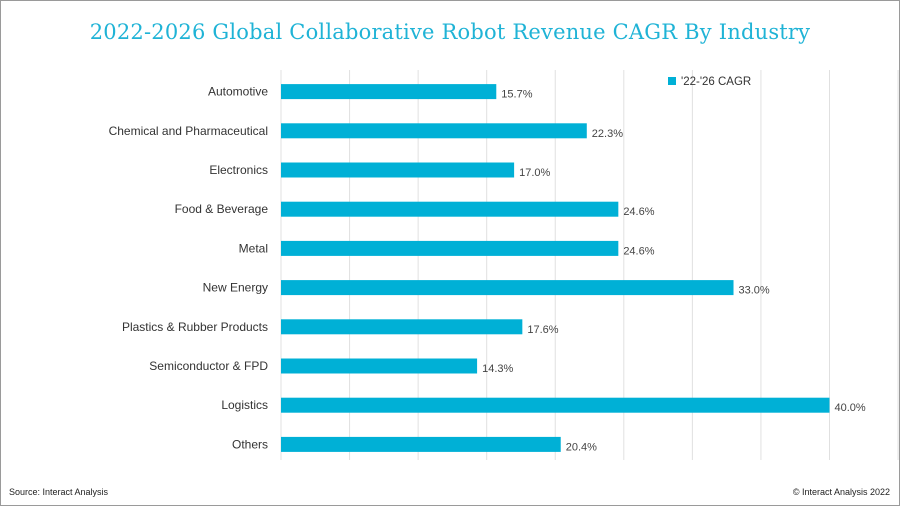  I want to click on source-note: Source: Interact Analysis, so click(59, 492).